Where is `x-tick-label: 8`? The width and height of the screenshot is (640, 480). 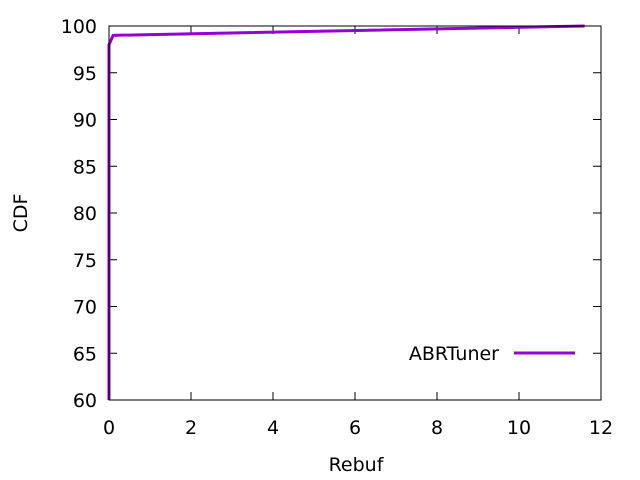
x-tick-label: 8 is located at coordinates (437, 428).